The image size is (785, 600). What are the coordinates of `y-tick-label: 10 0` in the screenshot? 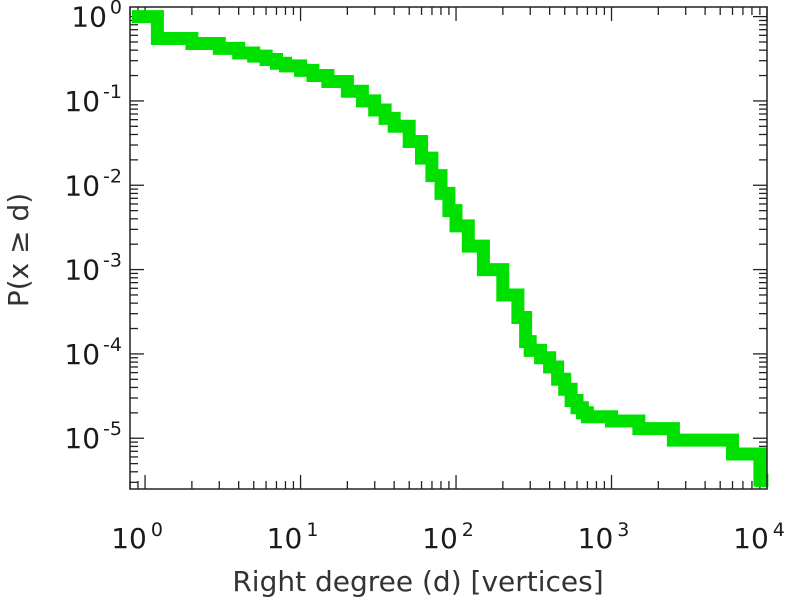 It's located at (96, 17).